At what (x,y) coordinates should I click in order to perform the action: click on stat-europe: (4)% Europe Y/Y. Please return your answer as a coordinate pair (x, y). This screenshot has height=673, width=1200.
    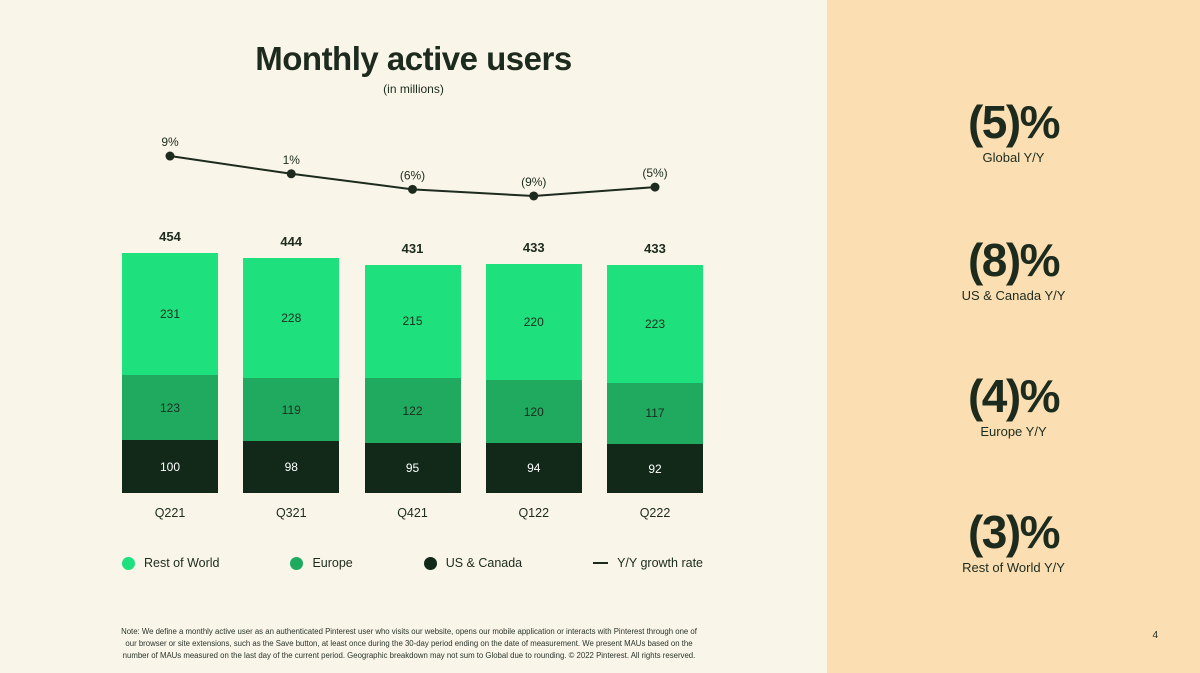
    Looking at the image, I should click on (1013, 405).